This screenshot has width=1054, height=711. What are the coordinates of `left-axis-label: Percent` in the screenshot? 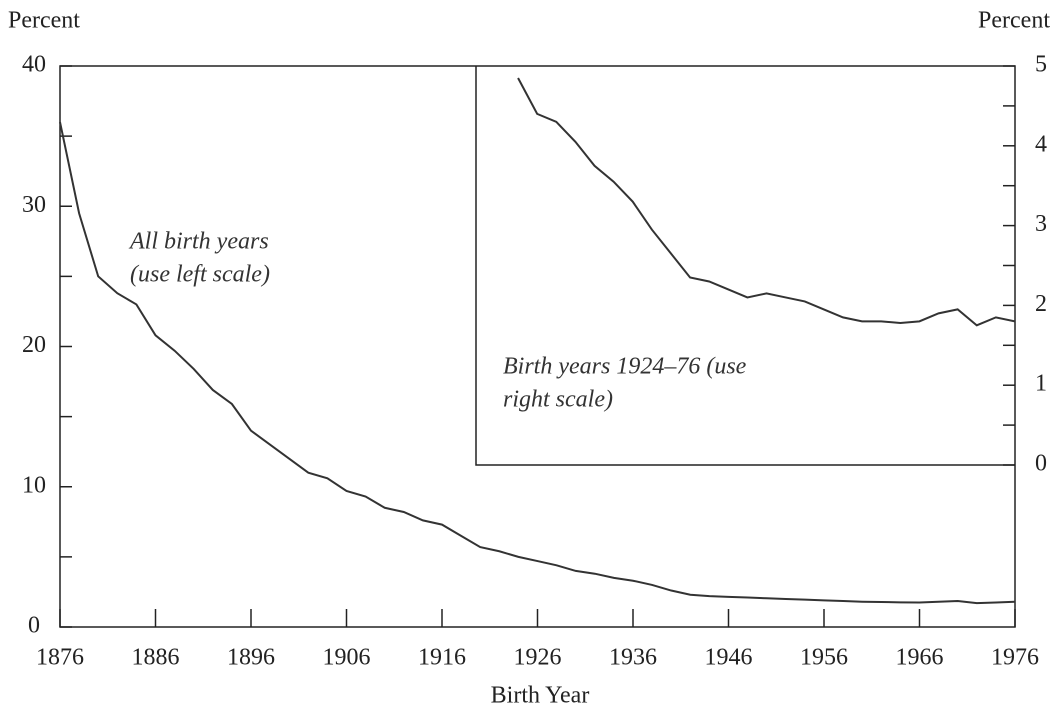 It's located at (44, 21).